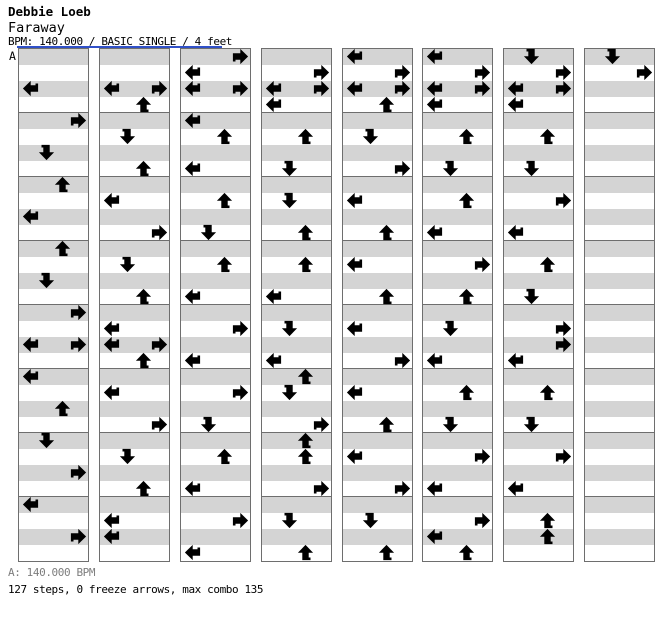  I want to click on bpm-marker-label: A, so click(12, 56).